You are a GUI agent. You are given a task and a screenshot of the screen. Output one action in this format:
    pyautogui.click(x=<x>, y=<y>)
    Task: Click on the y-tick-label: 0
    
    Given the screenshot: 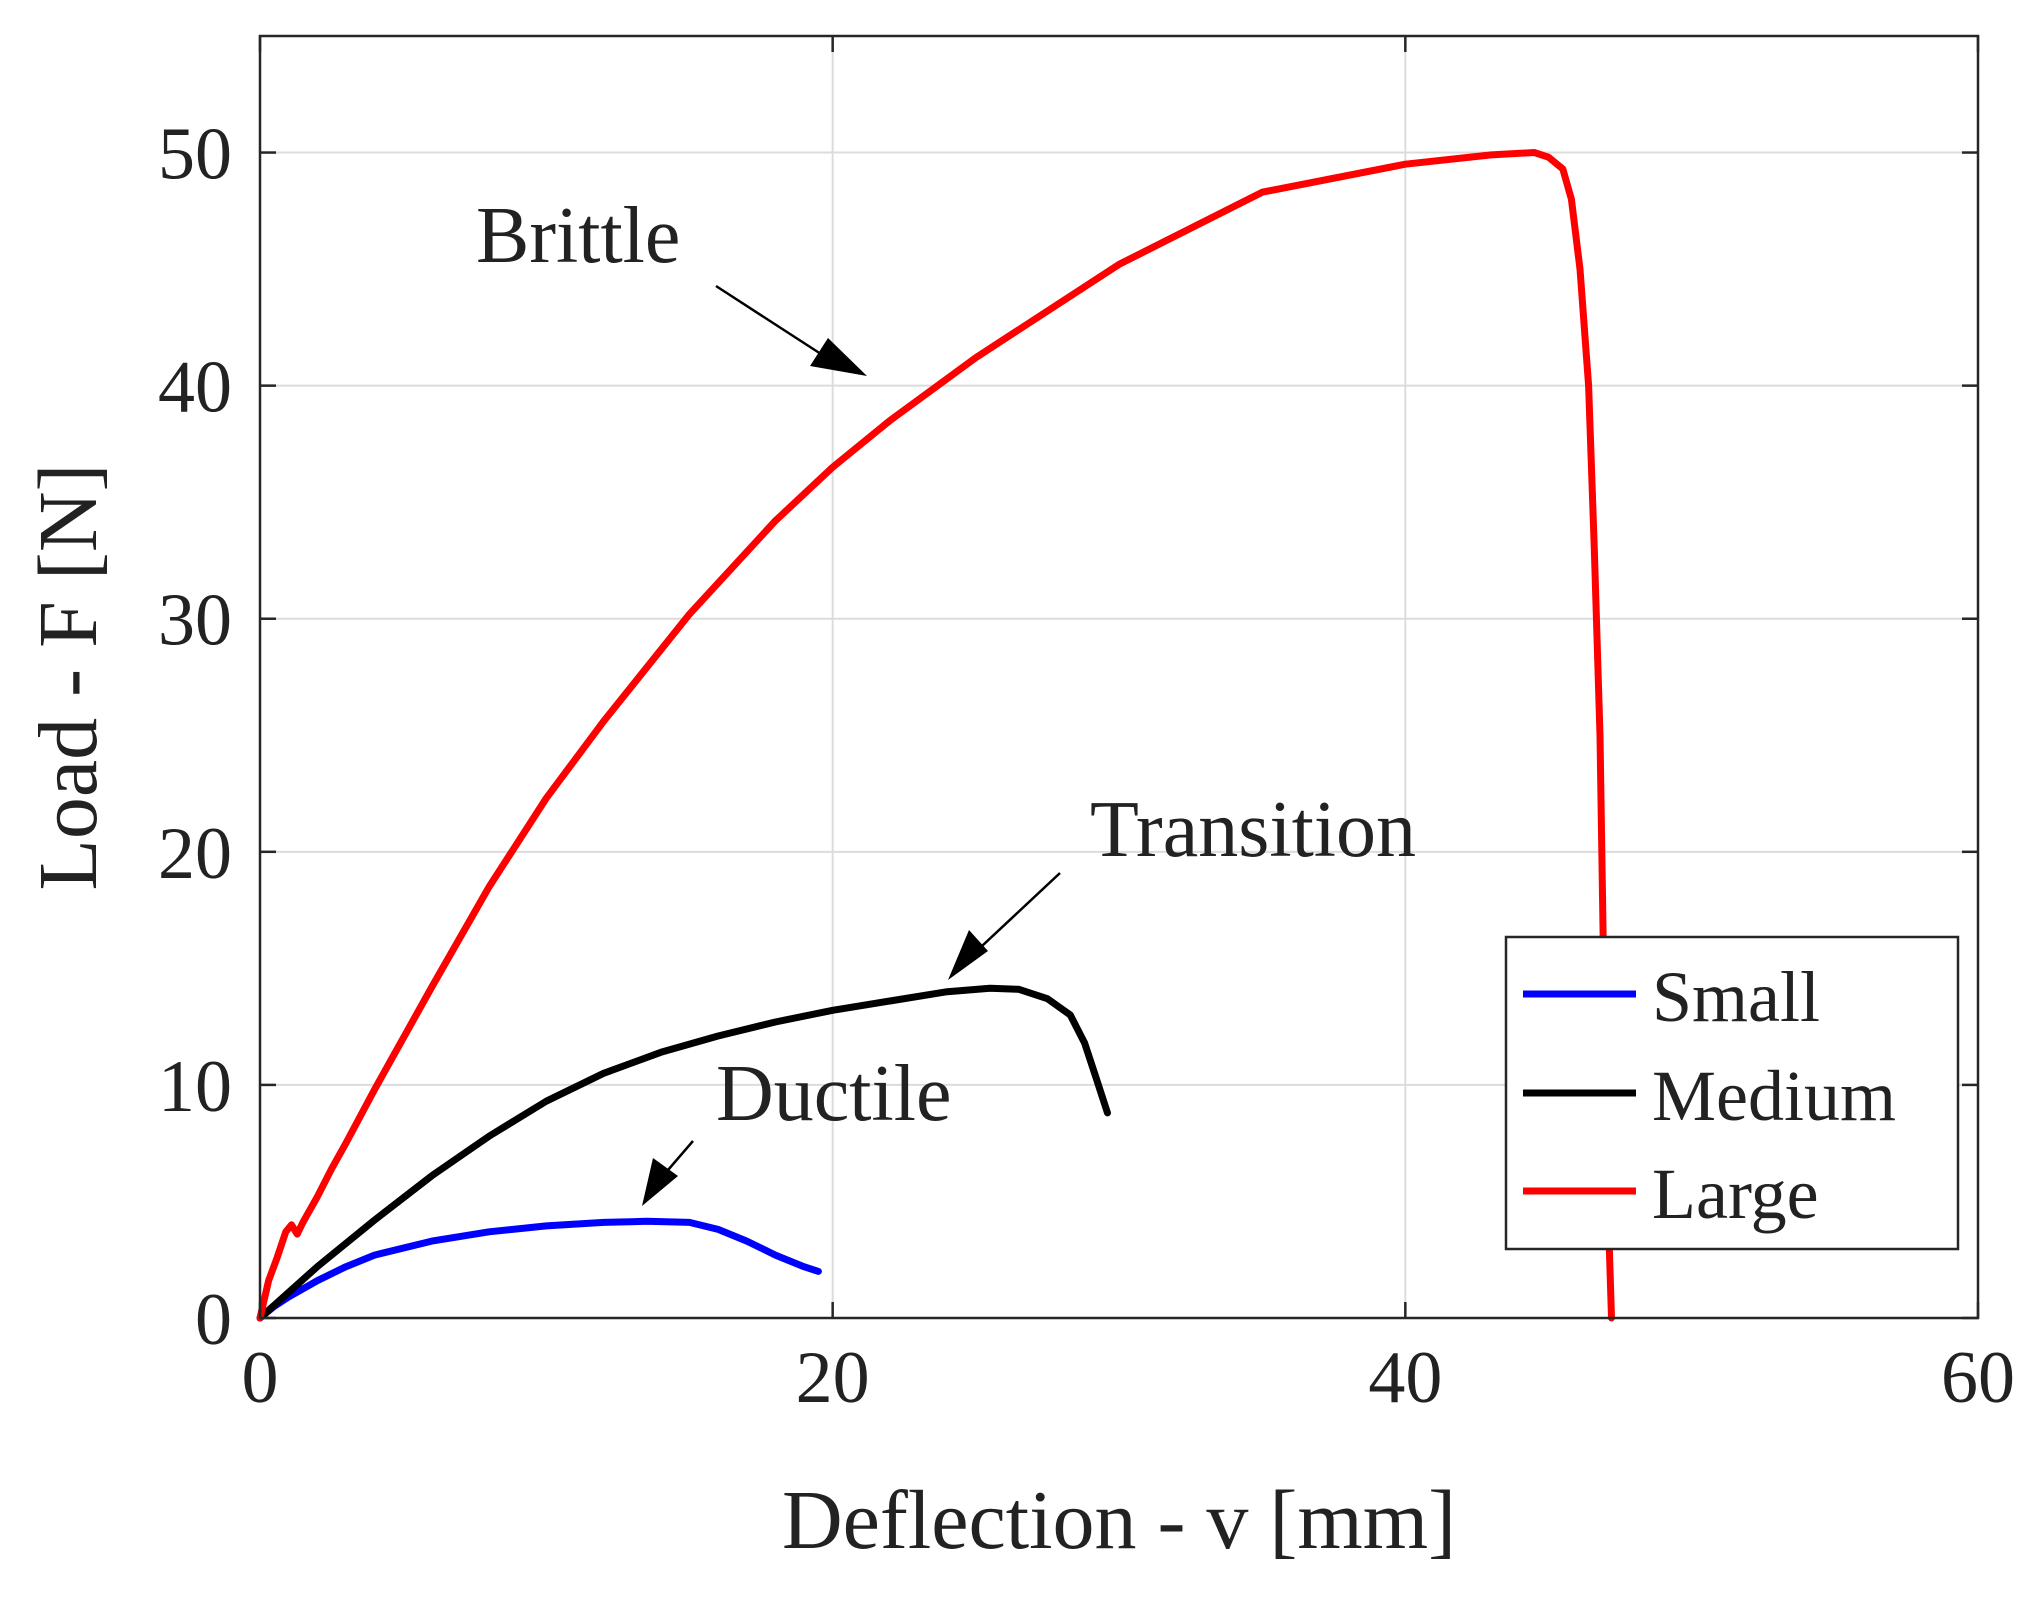 What is the action you would take?
    pyautogui.click(x=213, y=1320)
    